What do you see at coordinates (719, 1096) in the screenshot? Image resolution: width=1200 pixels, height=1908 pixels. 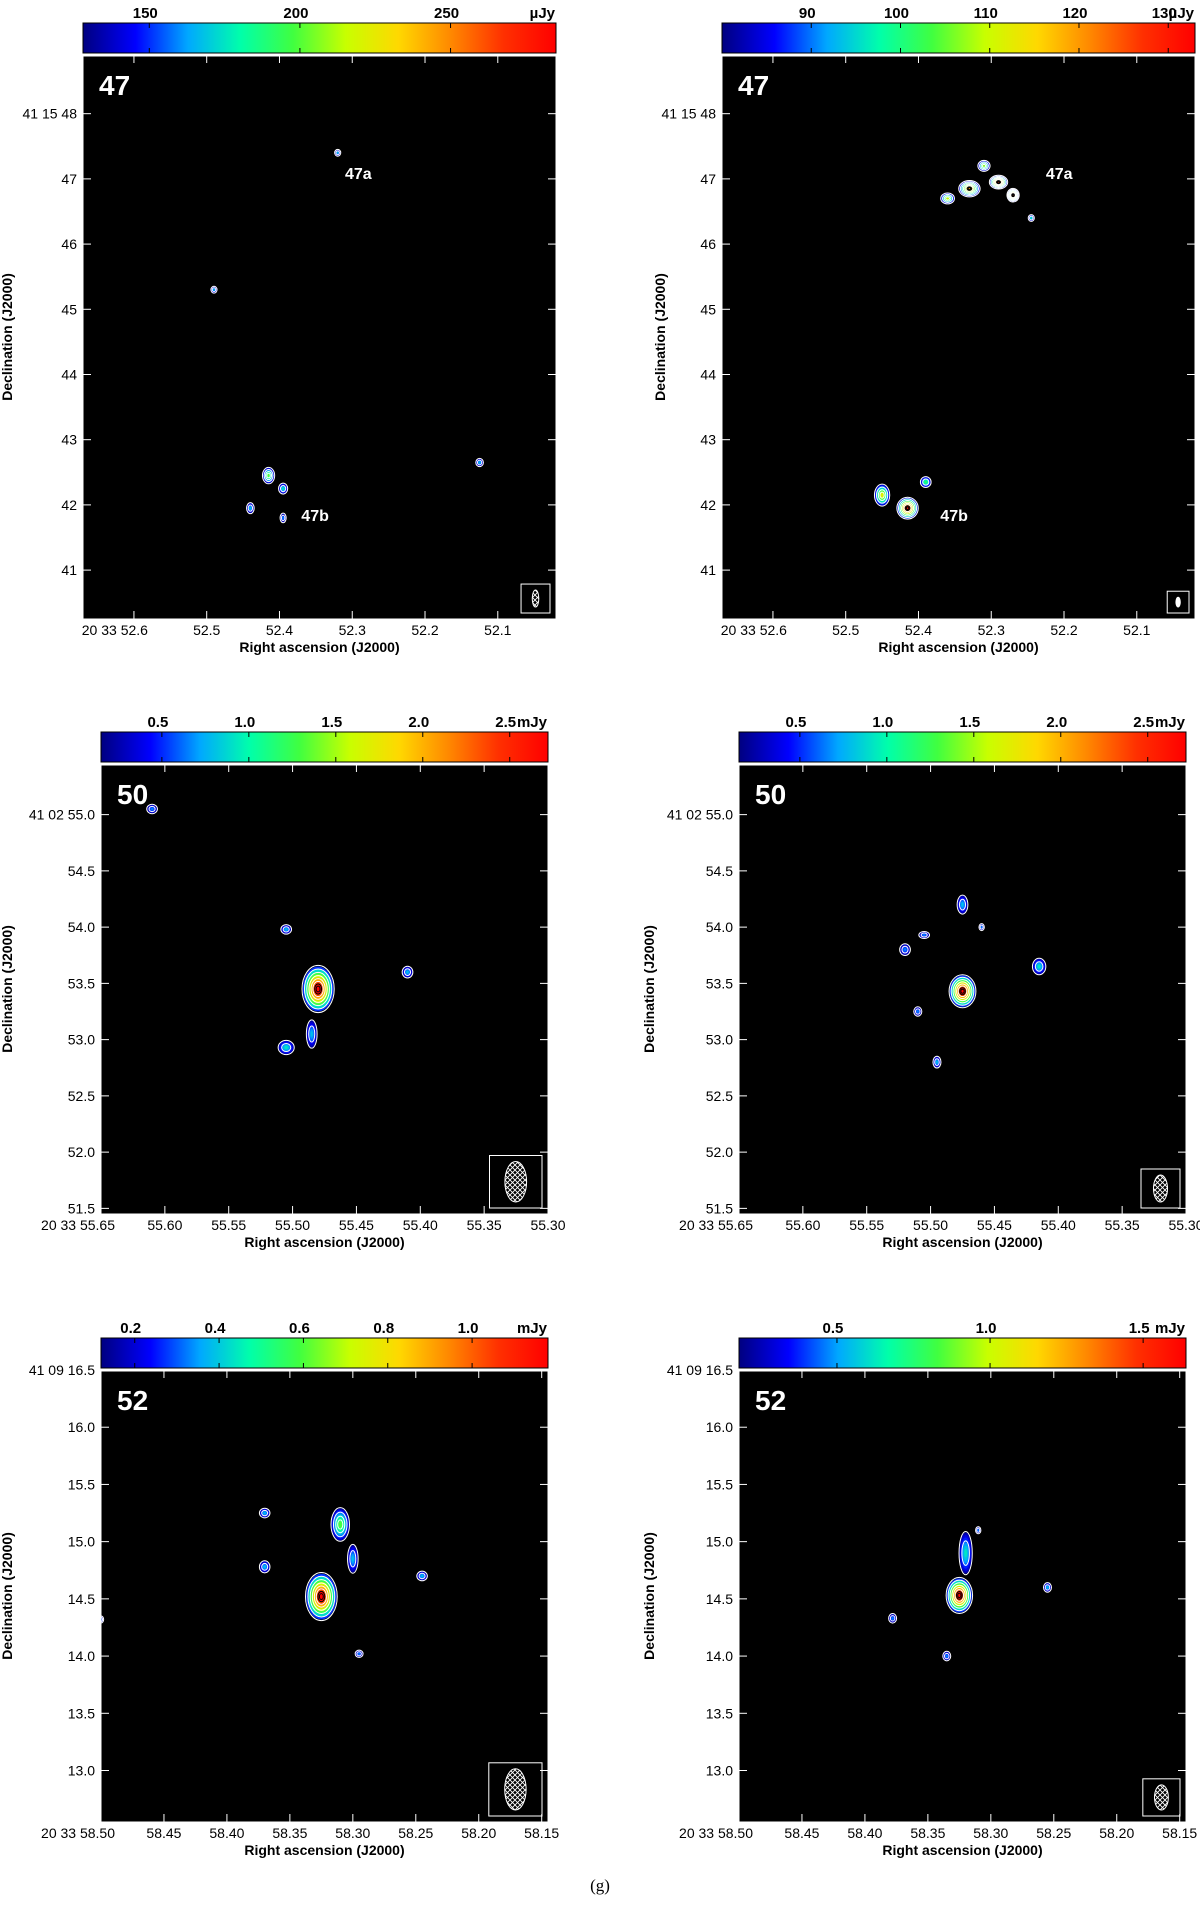 I see `y-tick-label: 52.5` at bounding box center [719, 1096].